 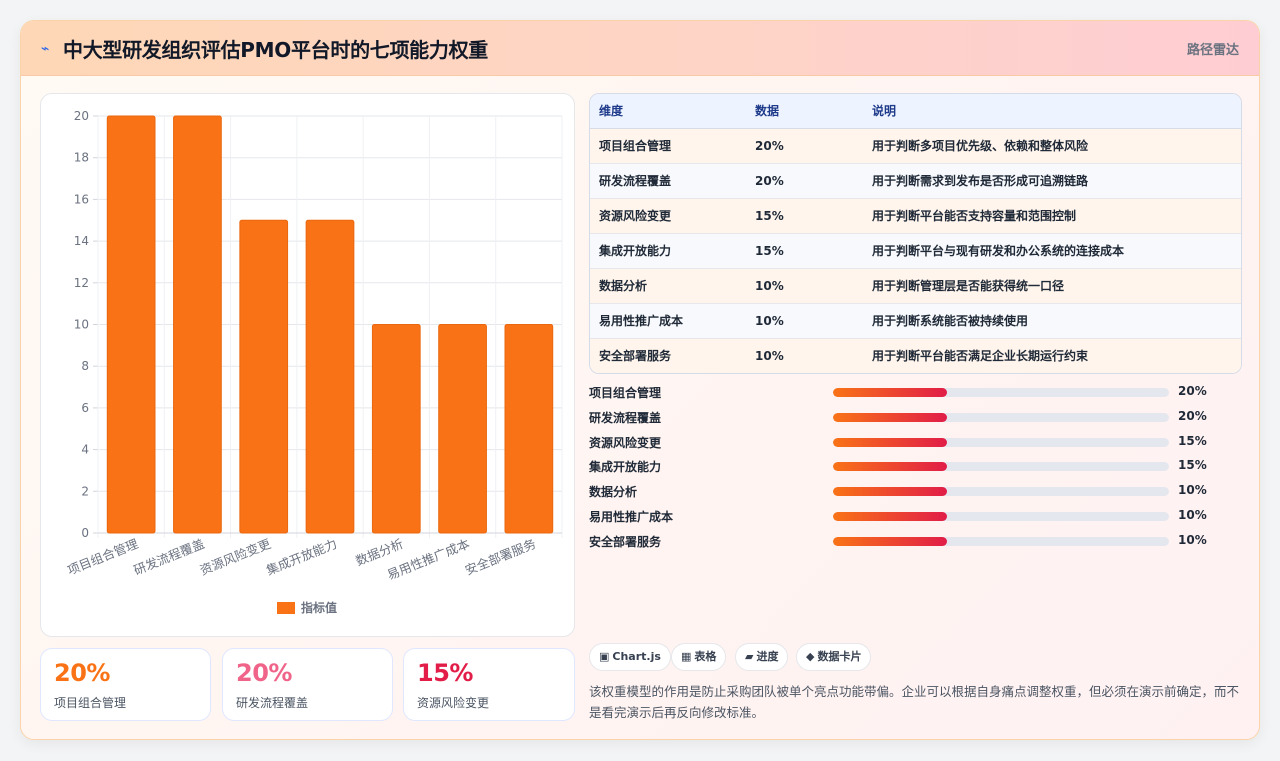 What do you see at coordinates (613, 492) in the screenshot?
I see `progress-label: 数据分析` at bounding box center [613, 492].